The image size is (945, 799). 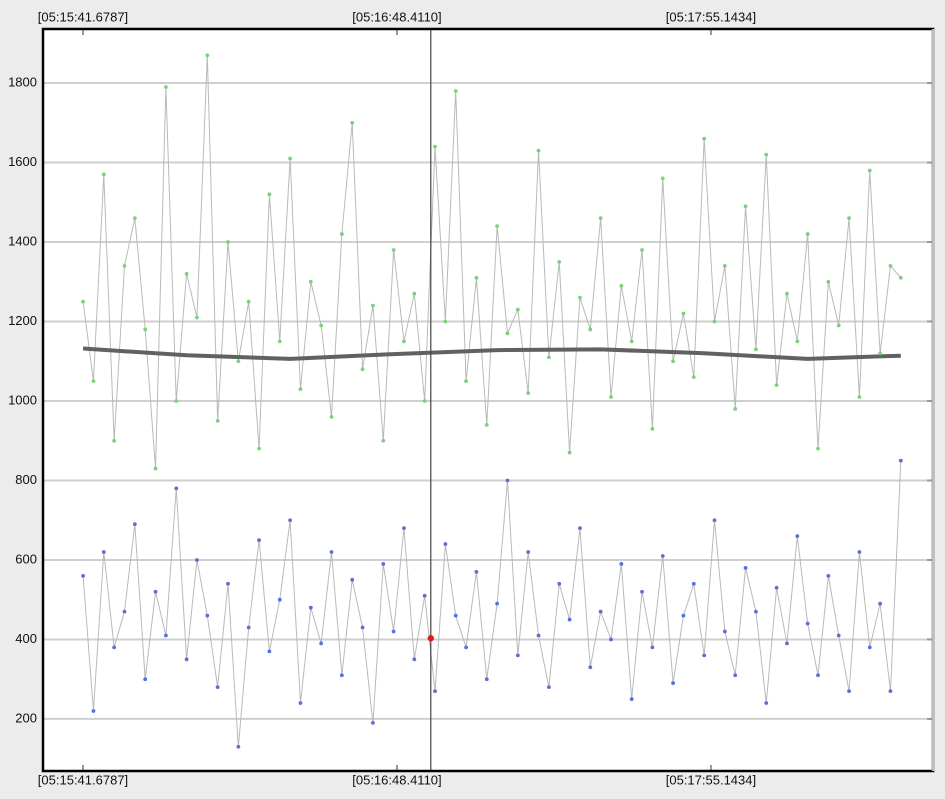 What do you see at coordinates (22, 399) in the screenshot?
I see `y-tick-label: 1000` at bounding box center [22, 399].